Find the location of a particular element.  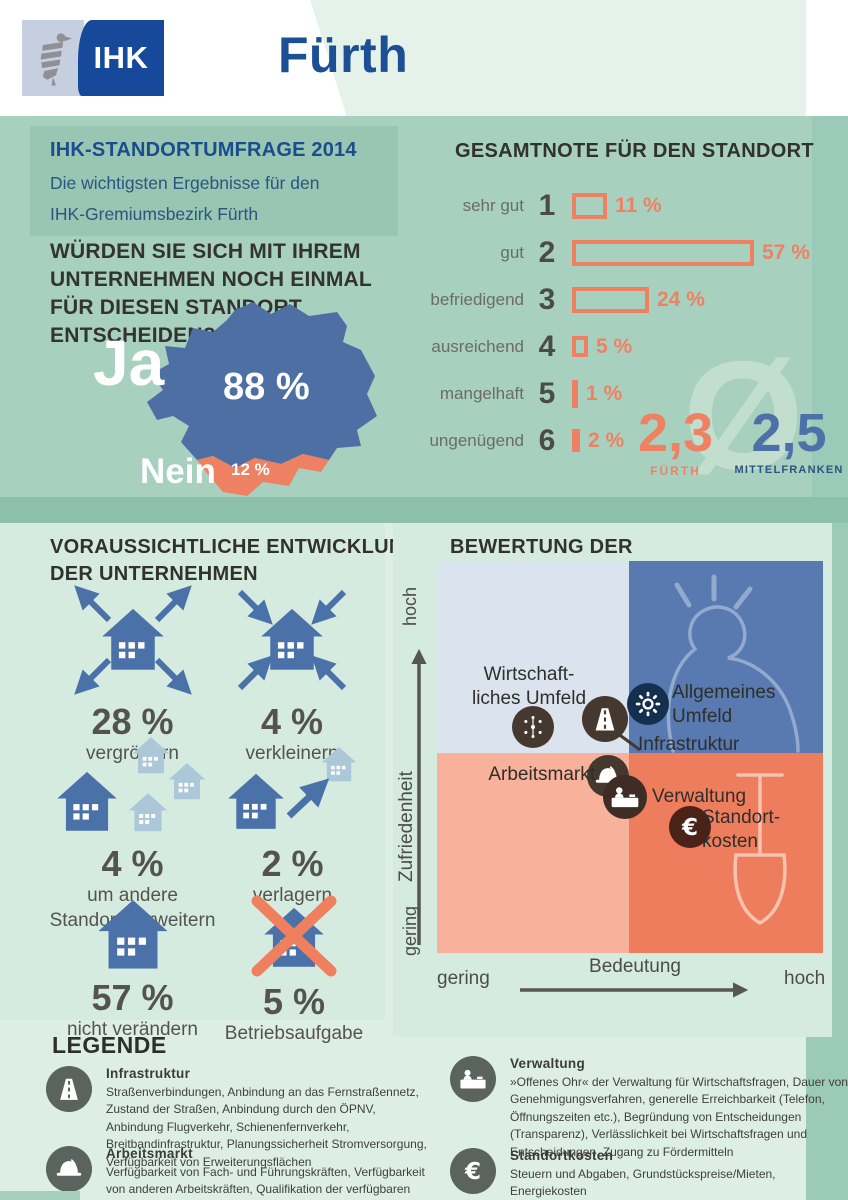

grade-number: 2 is located at coordinates (547, 252).